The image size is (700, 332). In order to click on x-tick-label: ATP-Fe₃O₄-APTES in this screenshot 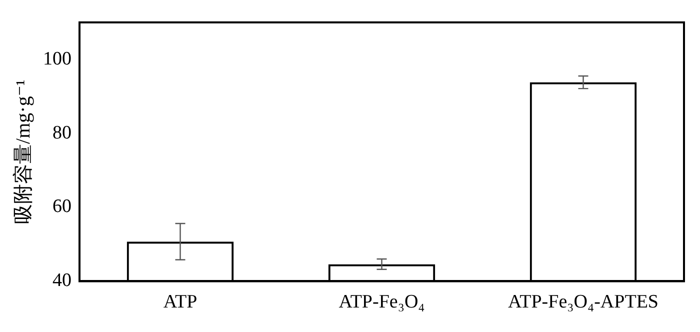, I will do `click(583, 302)`.